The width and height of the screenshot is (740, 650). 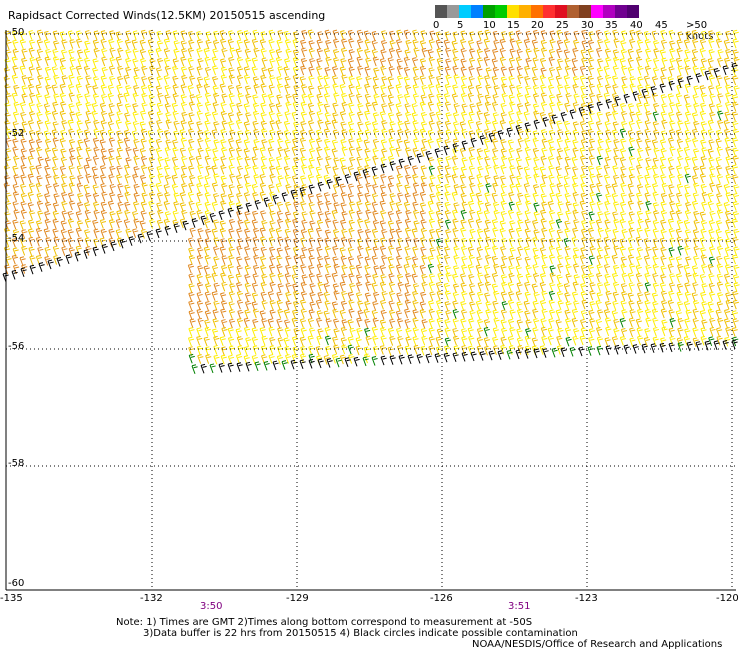 What do you see at coordinates (636, 25) in the screenshot?
I see `colorbar-label-40: 40` at bounding box center [636, 25].